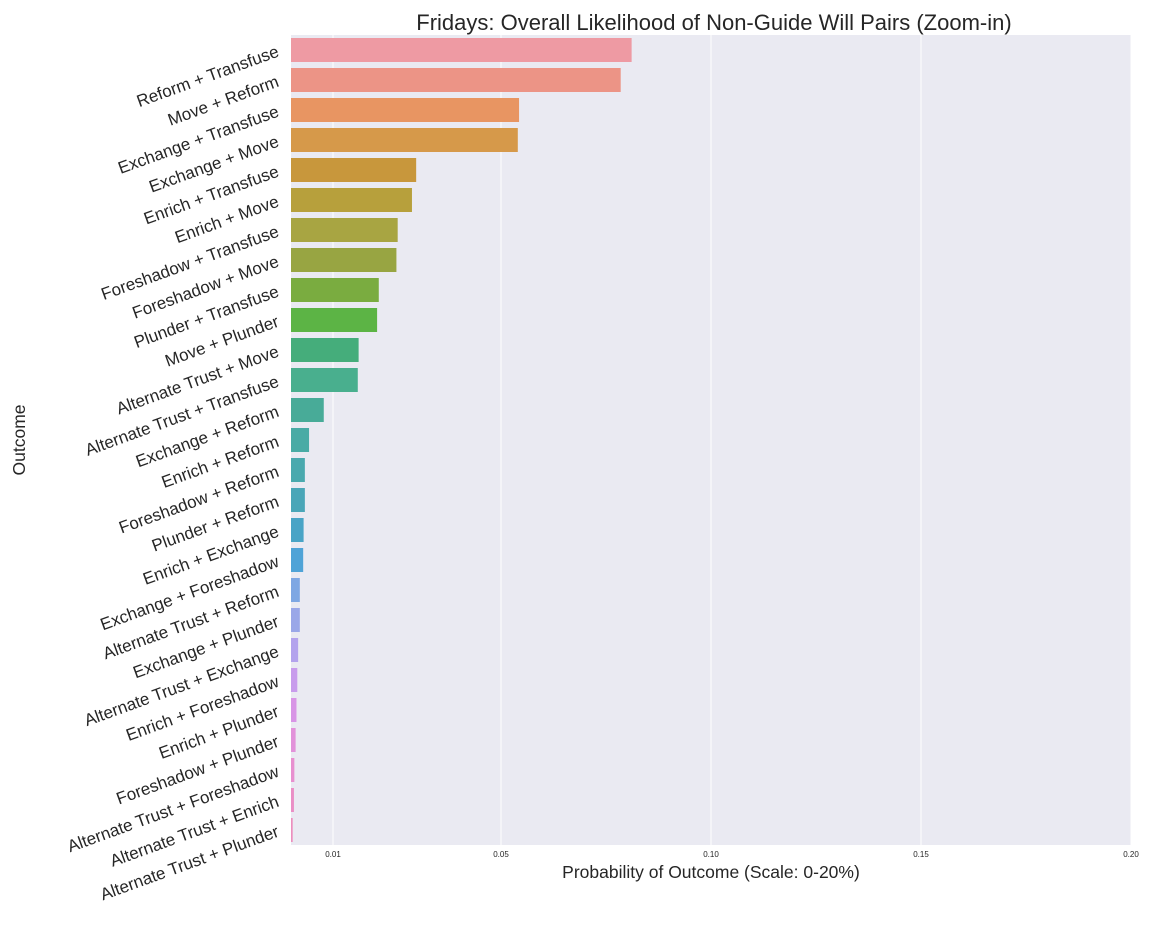  I want to click on x-axis-label: Probability of Outcome (Scale: 0-20%), so click(711, 872).